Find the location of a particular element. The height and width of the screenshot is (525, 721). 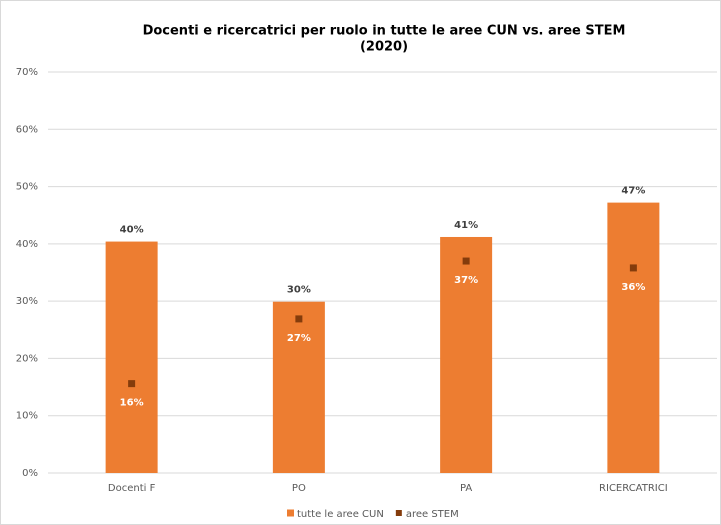

value-label: 27% is located at coordinates (299, 338).